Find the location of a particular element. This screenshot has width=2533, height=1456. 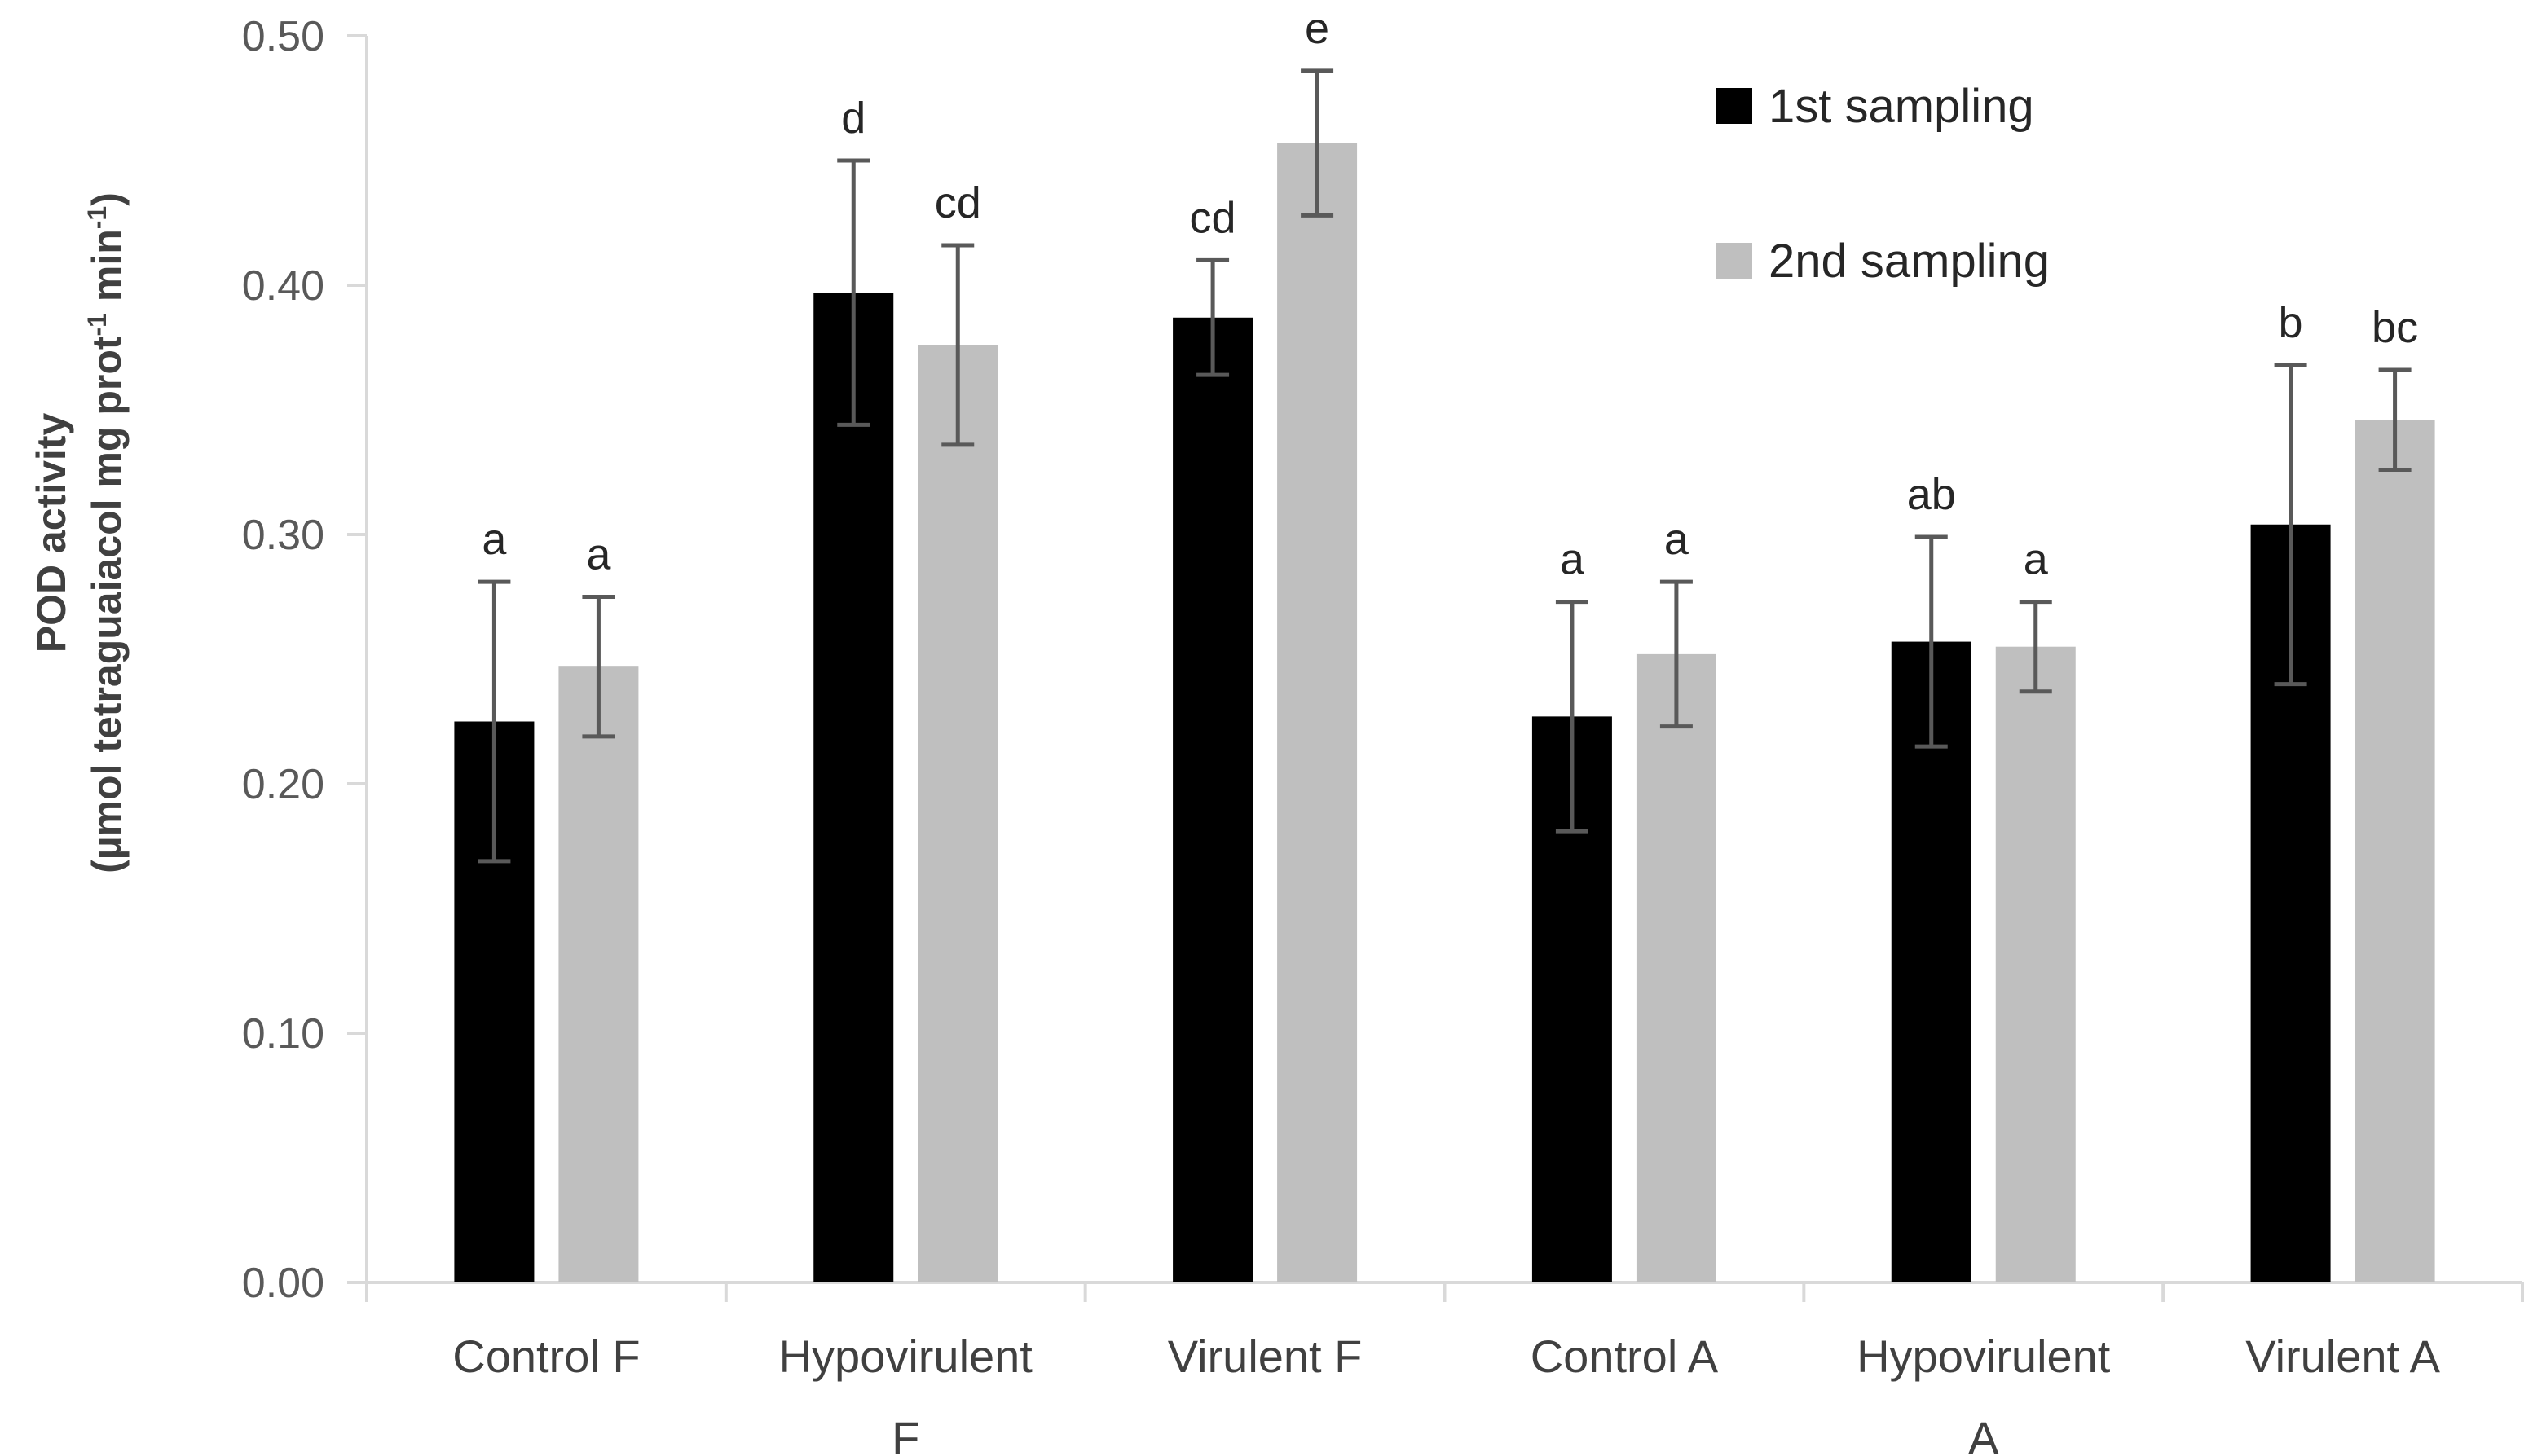

x-category-label: Control A is located at coordinates (1625, 1356).